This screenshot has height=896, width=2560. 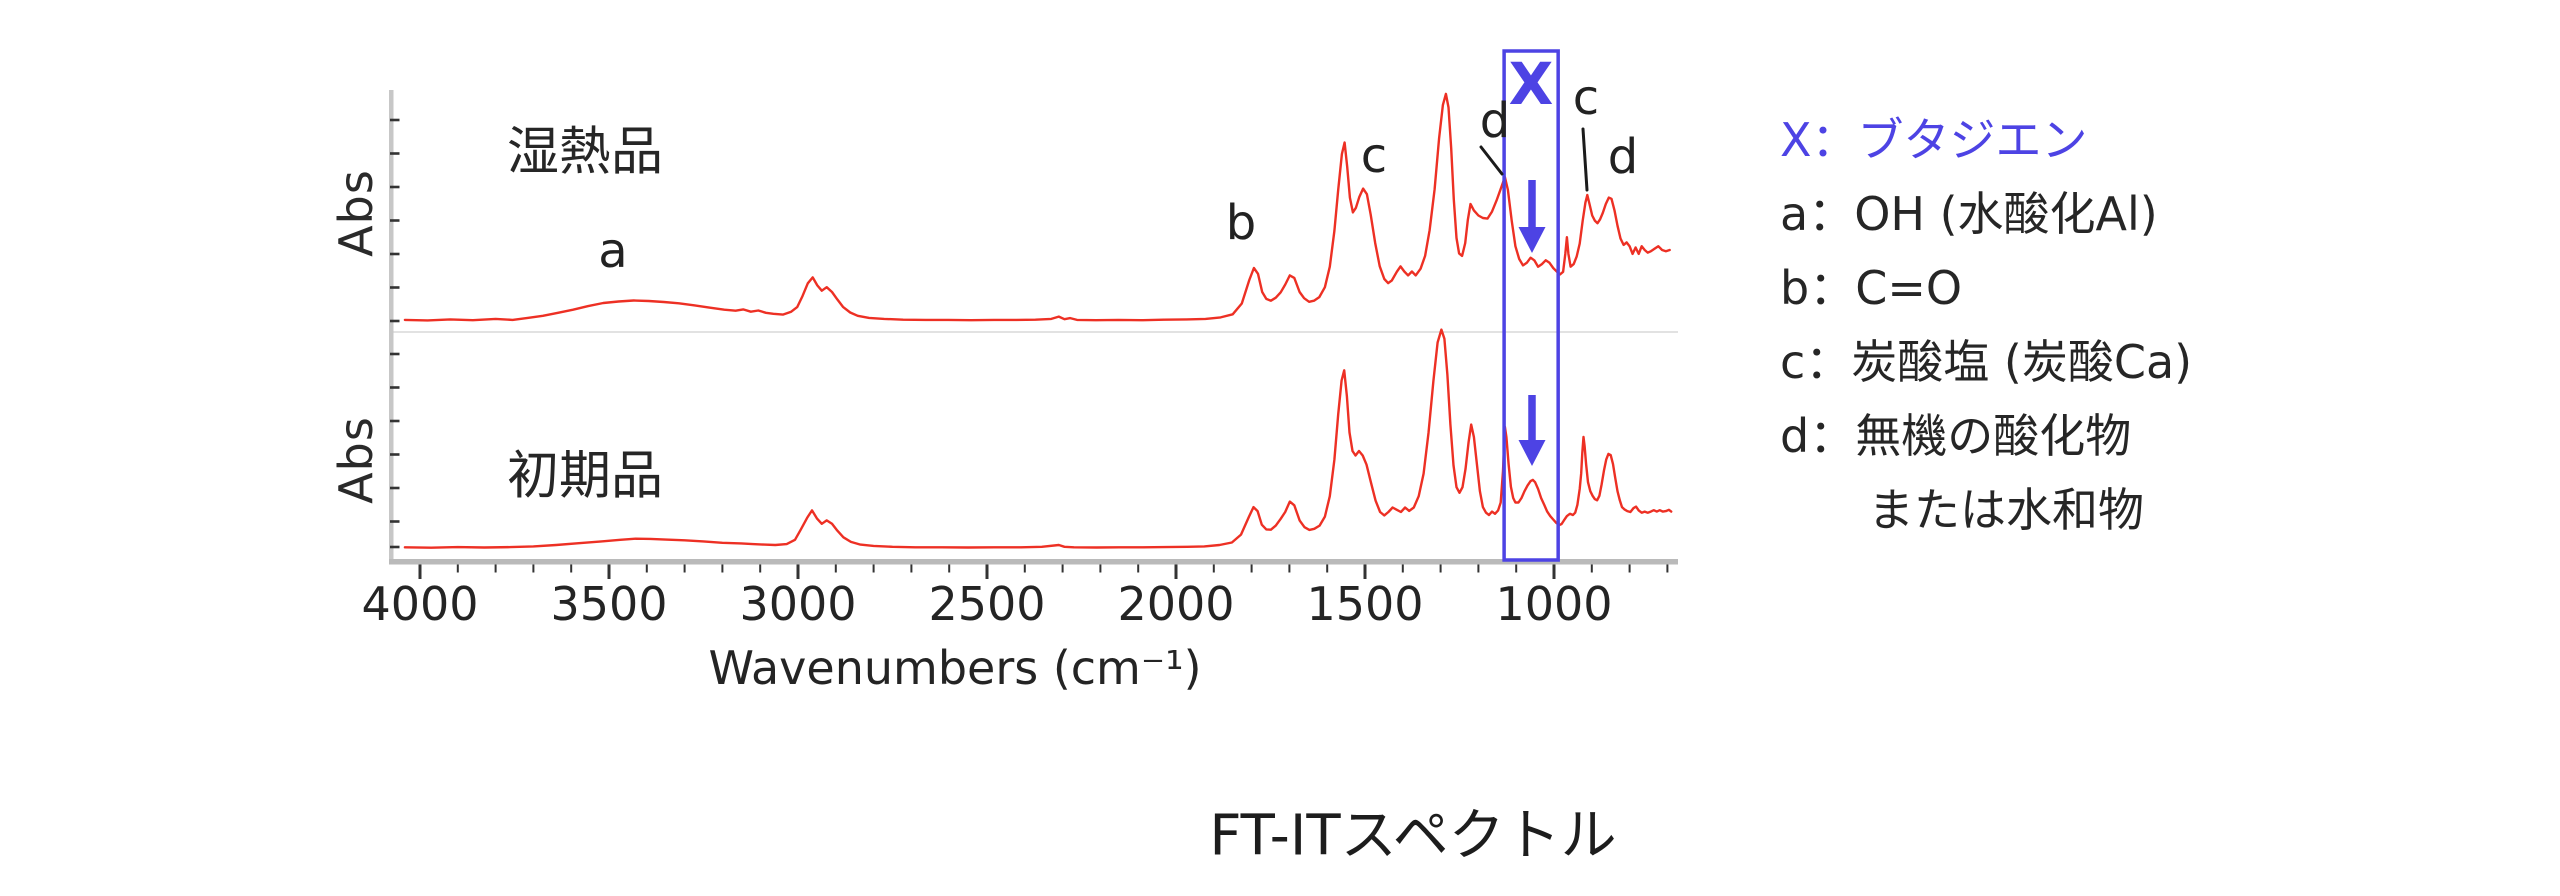 What do you see at coordinates (1038, 438) in the screenshot?
I see `spectrum-line-bottom` at bounding box center [1038, 438].